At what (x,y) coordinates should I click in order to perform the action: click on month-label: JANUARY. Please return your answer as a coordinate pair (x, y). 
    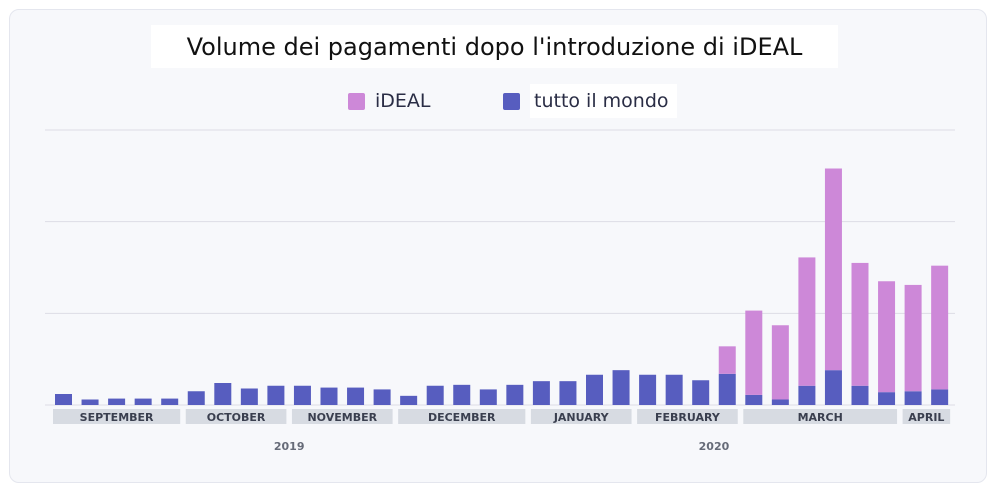
    Looking at the image, I should click on (581, 417).